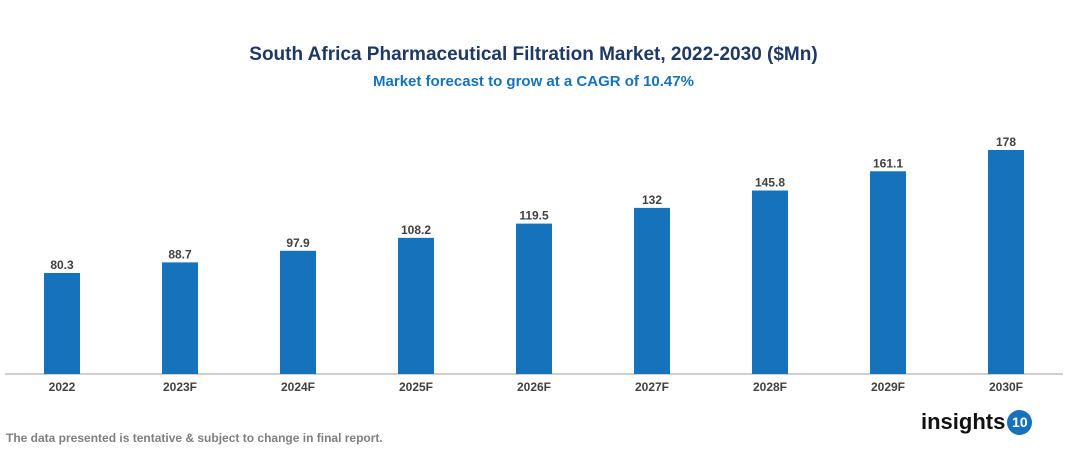 The width and height of the screenshot is (1067, 454). What do you see at coordinates (416, 230) in the screenshot?
I see `data-label: 108.2` at bounding box center [416, 230].